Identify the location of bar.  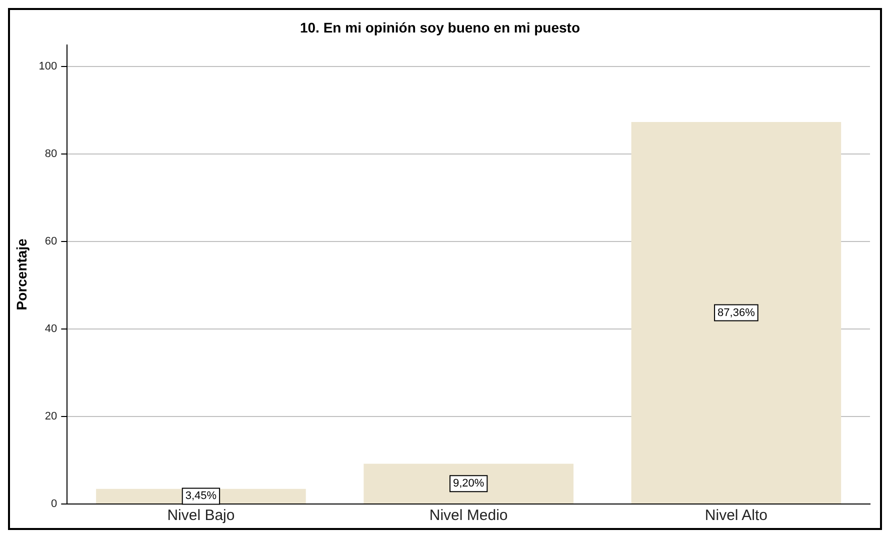
(469, 484).